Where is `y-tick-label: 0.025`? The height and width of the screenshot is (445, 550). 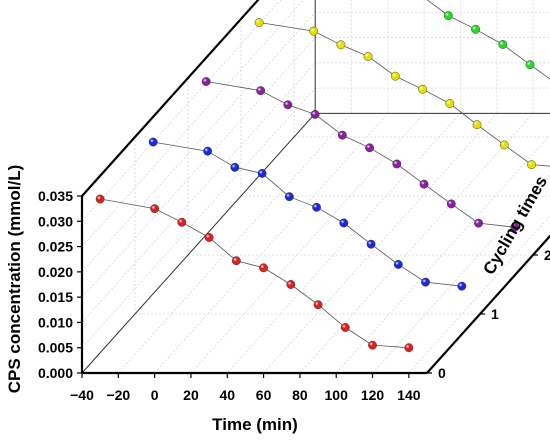 y-tick-label: 0.025 is located at coordinates (55, 247).